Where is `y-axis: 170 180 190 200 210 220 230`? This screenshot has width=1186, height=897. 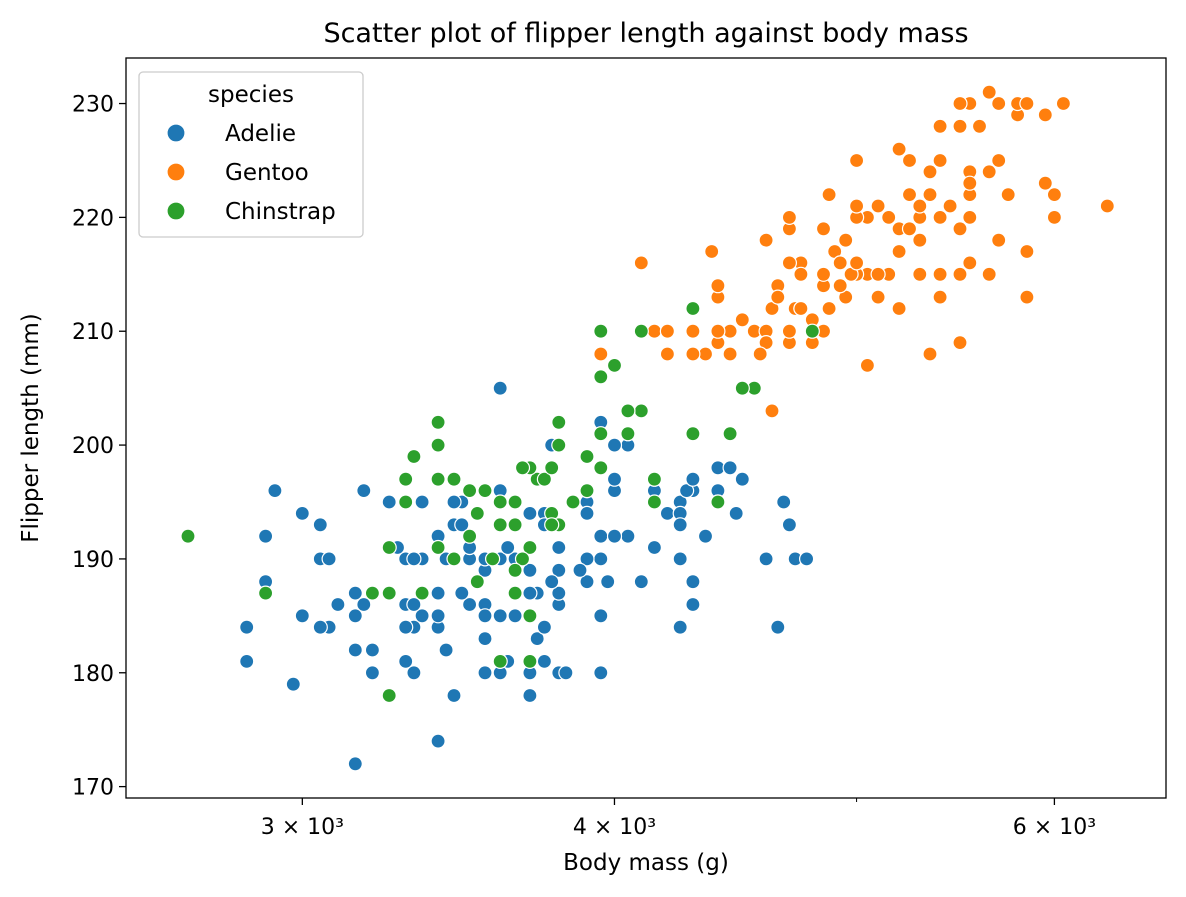 y-axis: 170 180 190 200 210 220 230 is located at coordinates (99, 447).